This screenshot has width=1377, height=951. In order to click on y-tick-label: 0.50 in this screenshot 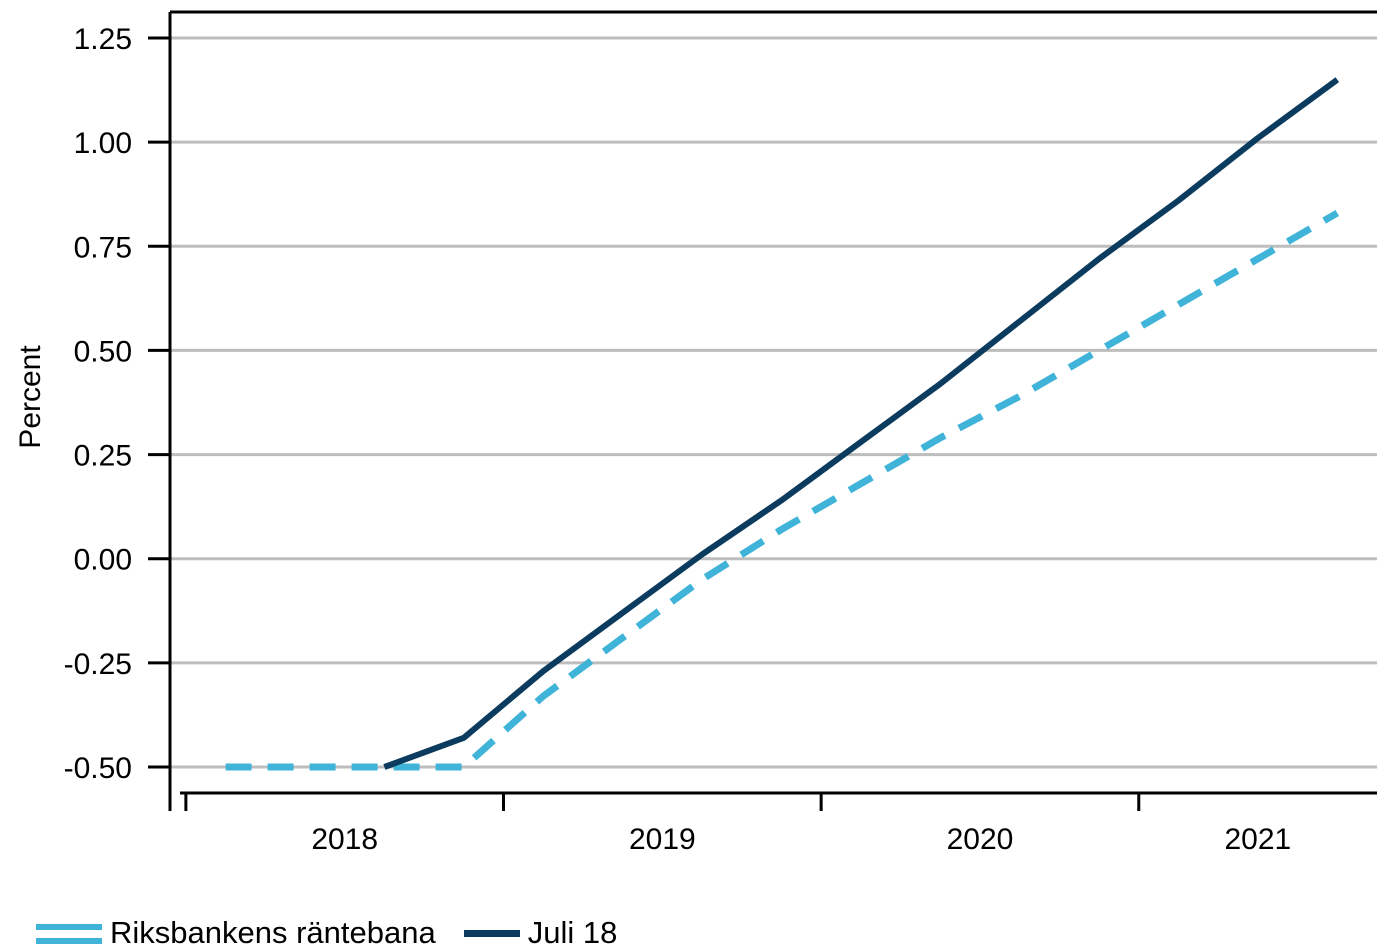, I will do `click(103, 351)`.